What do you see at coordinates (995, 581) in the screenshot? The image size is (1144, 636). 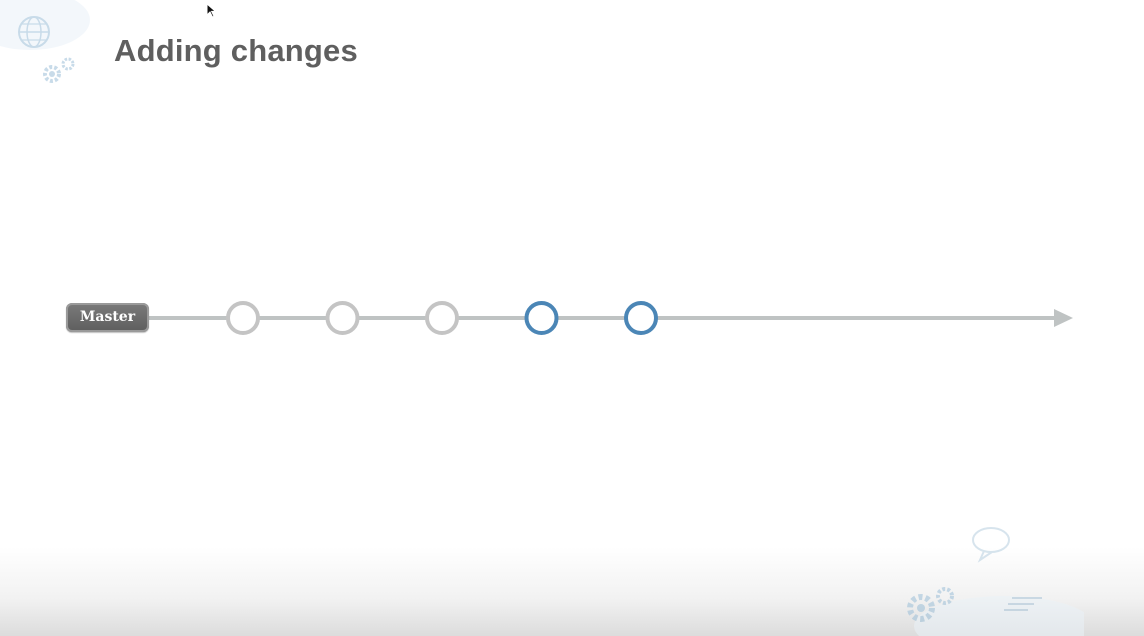 I see `bottom-right-decoration` at bounding box center [995, 581].